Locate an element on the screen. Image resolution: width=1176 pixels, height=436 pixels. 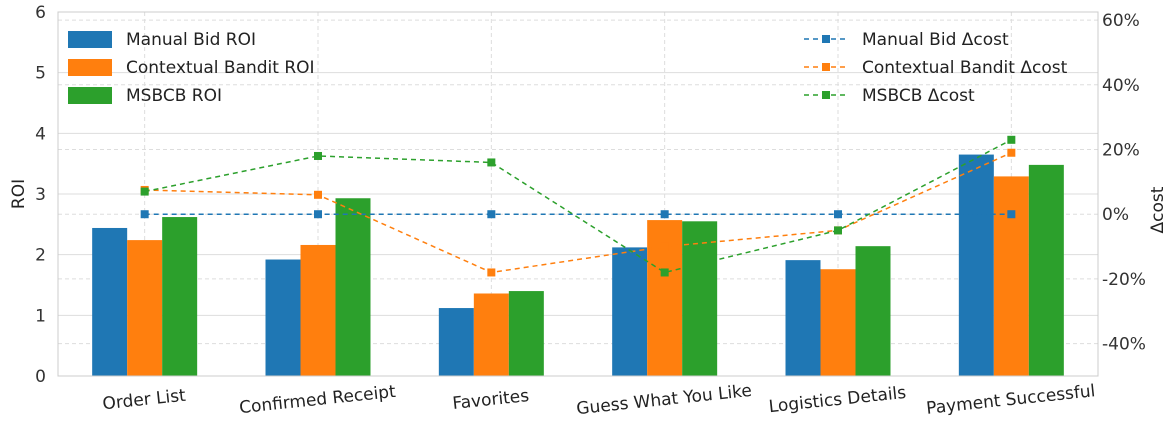
y-tick-label: 2 is located at coordinates (40, 256).